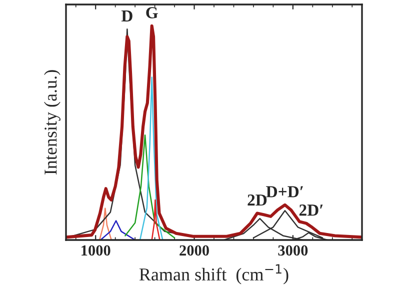 This screenshot has height=300, width=400. I want to click on y-axis-title: Intensity (a.u.), so click(52, 122).